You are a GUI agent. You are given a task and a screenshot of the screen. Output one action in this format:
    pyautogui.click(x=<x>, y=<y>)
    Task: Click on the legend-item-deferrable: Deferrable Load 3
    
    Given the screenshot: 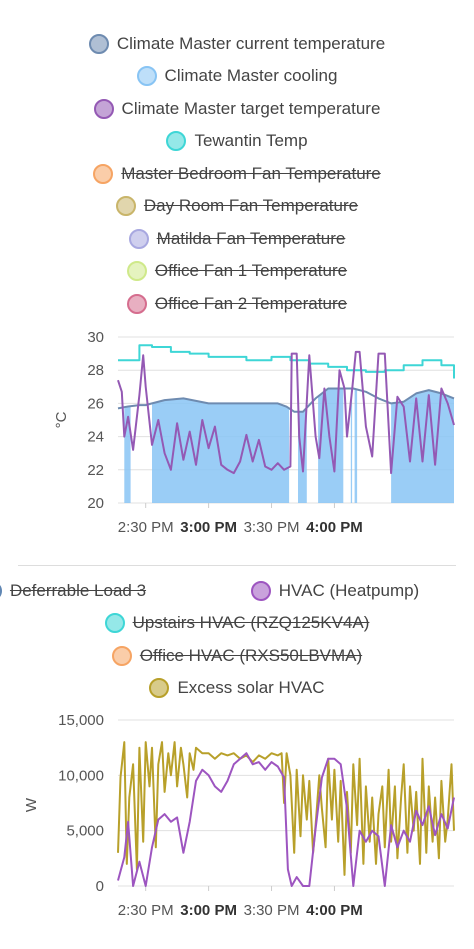 What is the action you would take?
    pyautogui.click(x=96, y=591)
    